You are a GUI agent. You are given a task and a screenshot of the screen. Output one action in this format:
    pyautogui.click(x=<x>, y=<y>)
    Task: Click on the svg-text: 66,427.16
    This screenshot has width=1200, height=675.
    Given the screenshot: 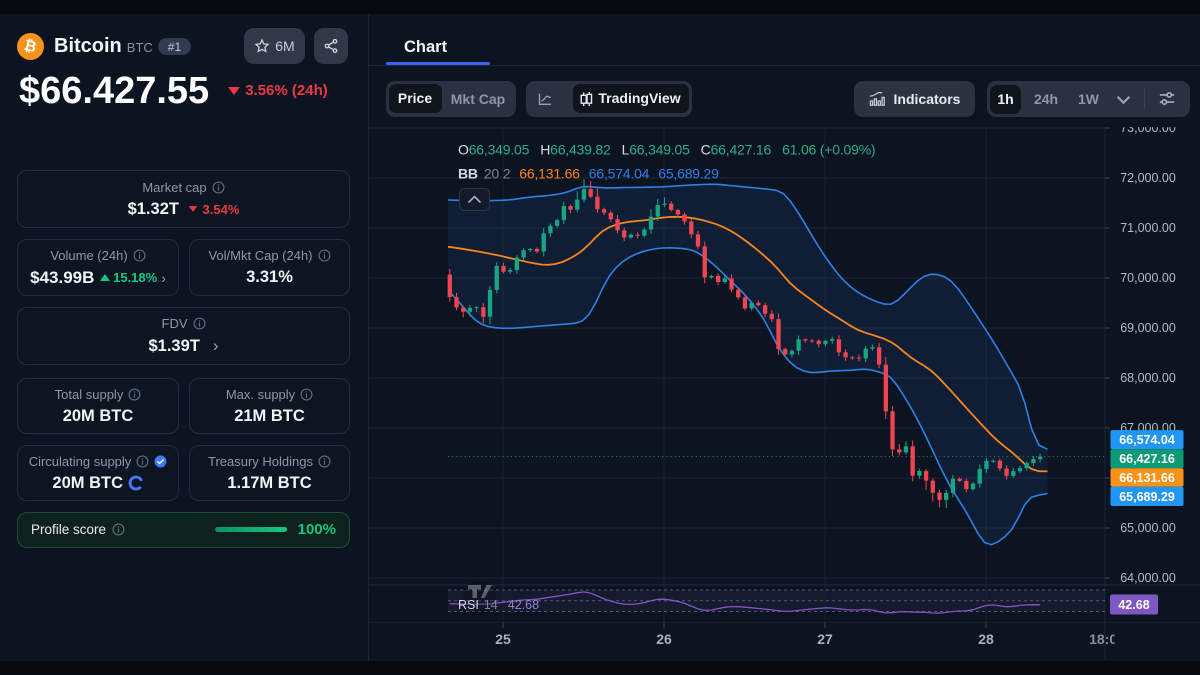 What is the action you would take?
    pyautogui.click(x=1147, y=459)
    